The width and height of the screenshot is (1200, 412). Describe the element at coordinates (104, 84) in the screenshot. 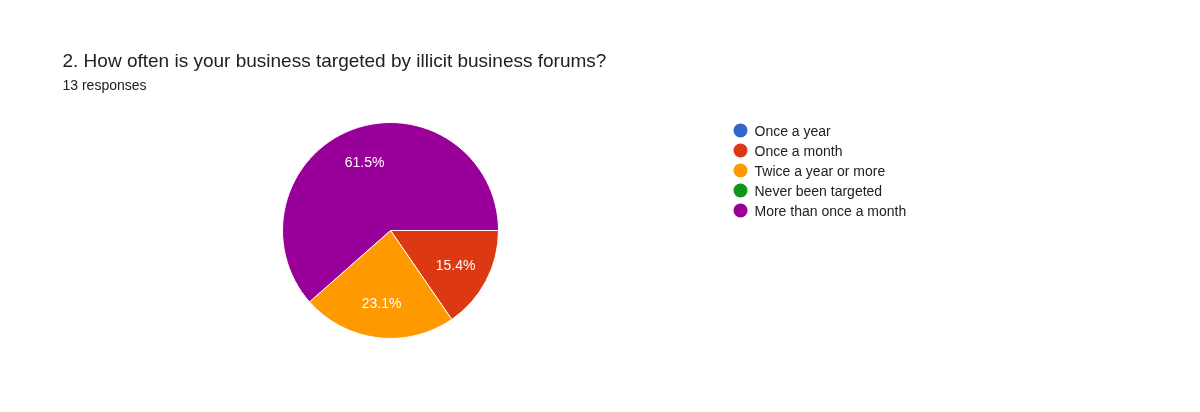

I see `text: 13 responses` at that location.